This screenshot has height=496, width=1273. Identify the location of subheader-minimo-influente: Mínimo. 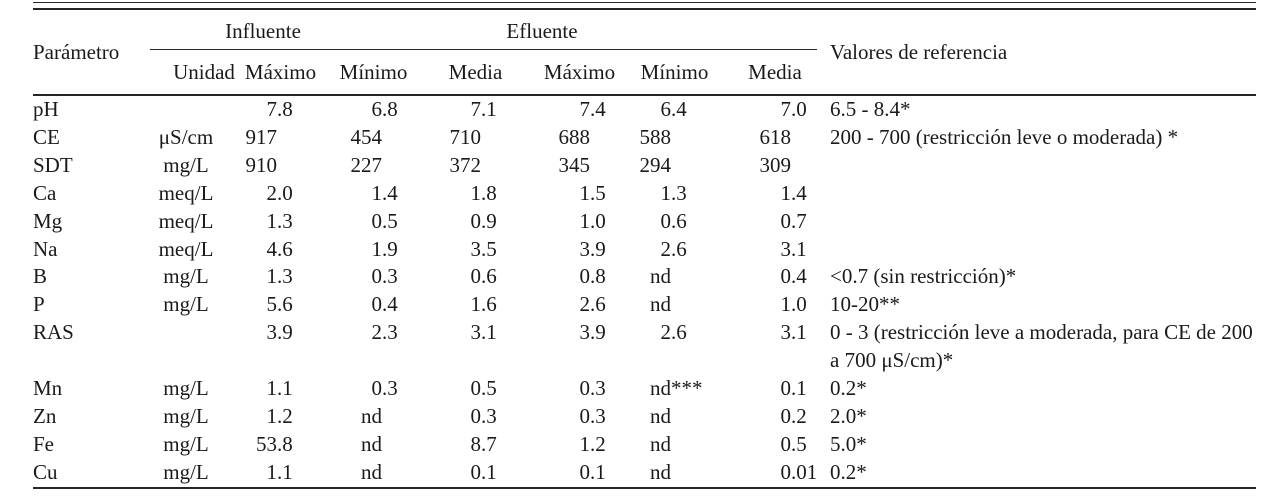
(373, 72).